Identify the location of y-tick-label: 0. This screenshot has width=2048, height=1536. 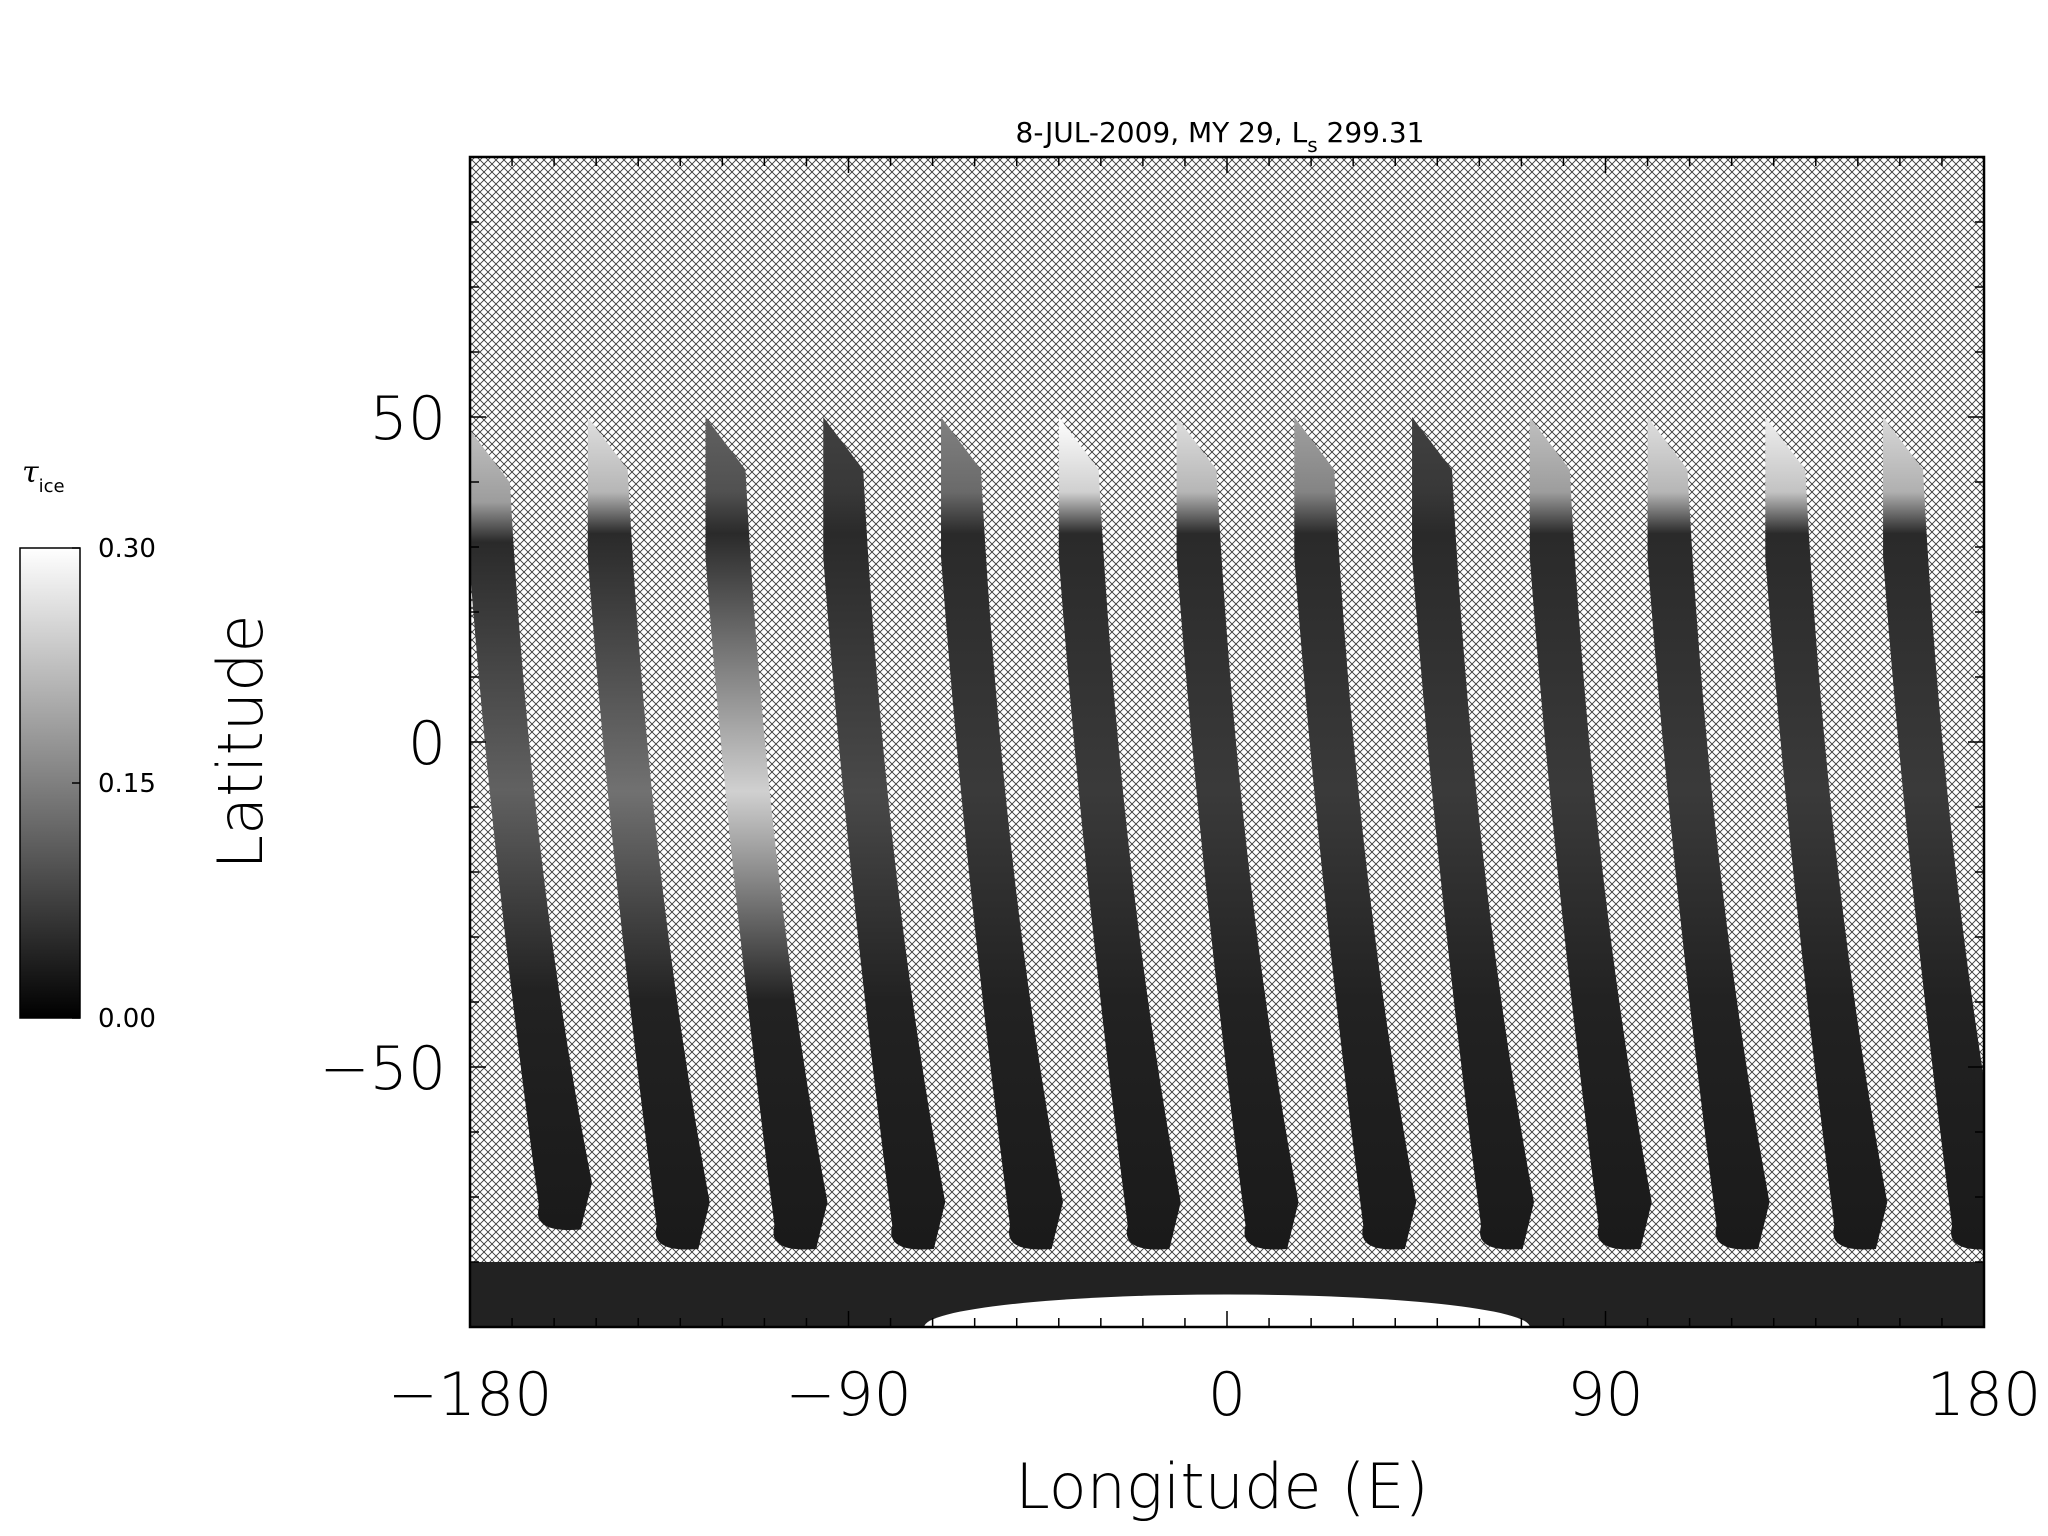
(427, 744).